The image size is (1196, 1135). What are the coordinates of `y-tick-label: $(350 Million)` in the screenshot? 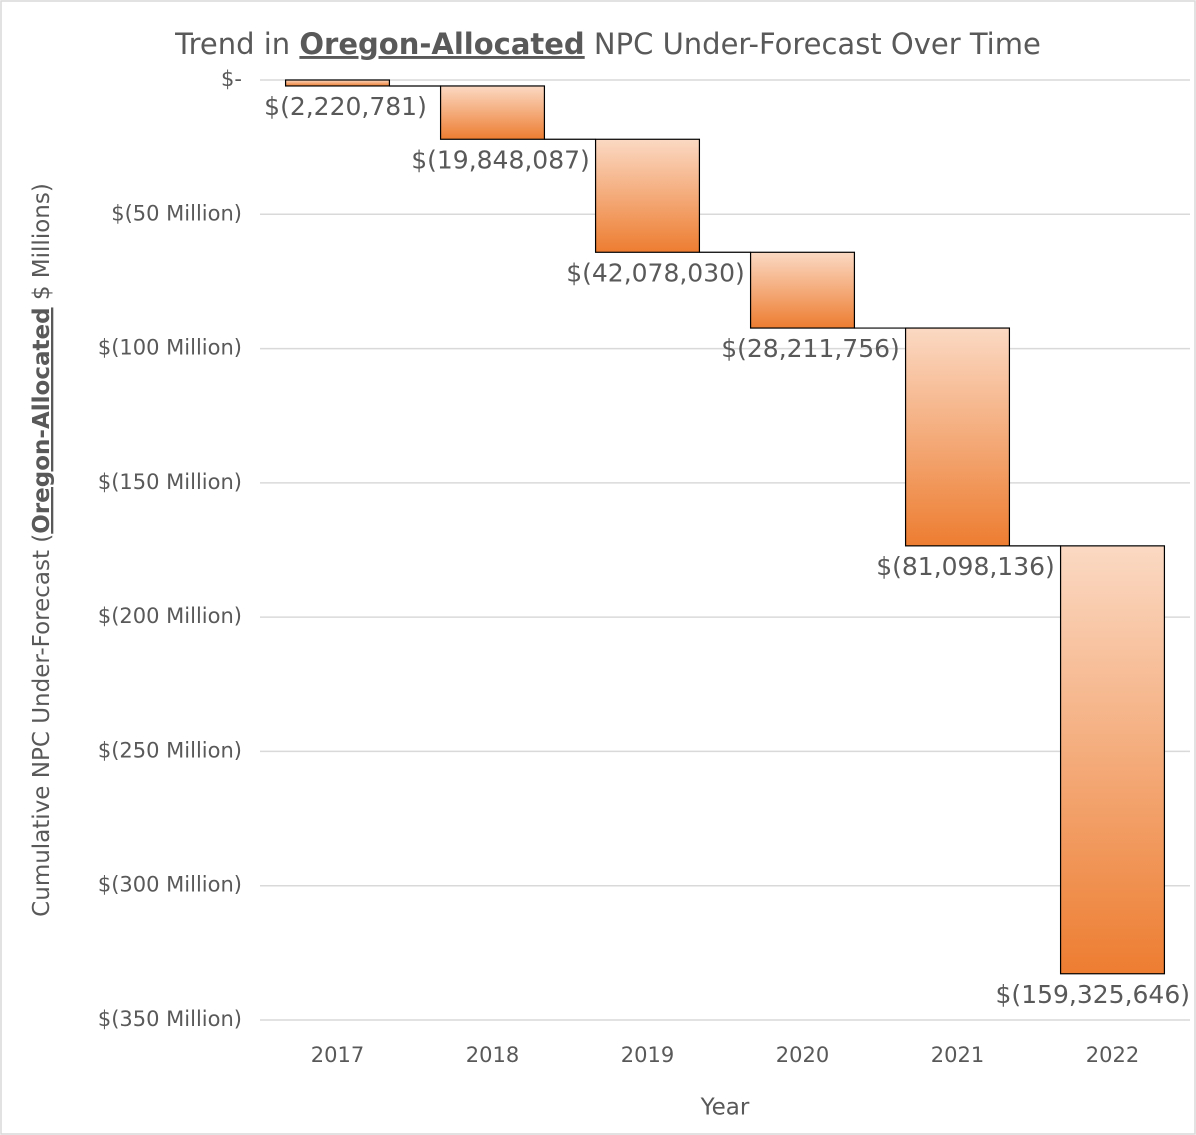 It's located at (170, 1019).